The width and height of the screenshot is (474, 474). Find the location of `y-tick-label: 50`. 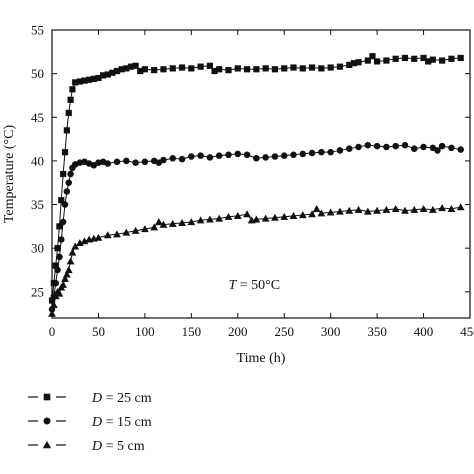

y-tick-label: 50 is located at coordinates (37, 73).